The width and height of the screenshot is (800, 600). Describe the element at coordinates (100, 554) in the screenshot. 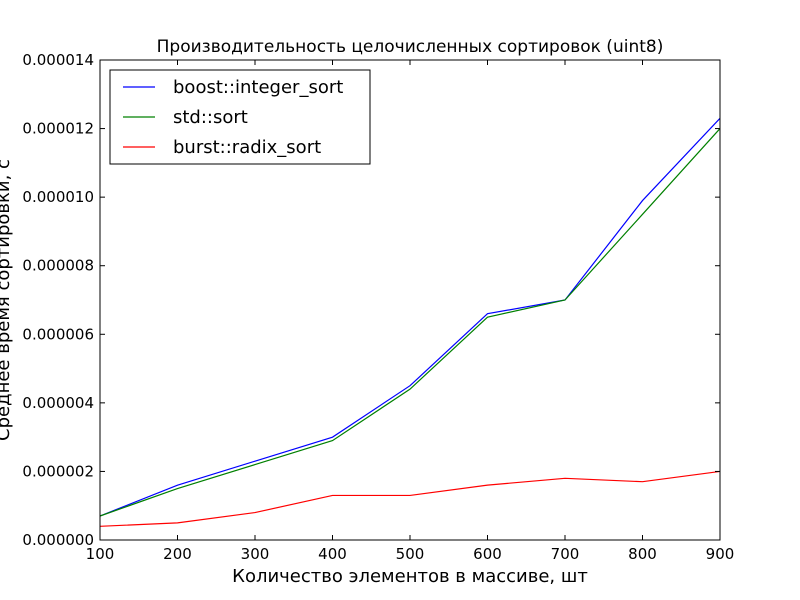

I see `x-tick-label: 100` at that location.